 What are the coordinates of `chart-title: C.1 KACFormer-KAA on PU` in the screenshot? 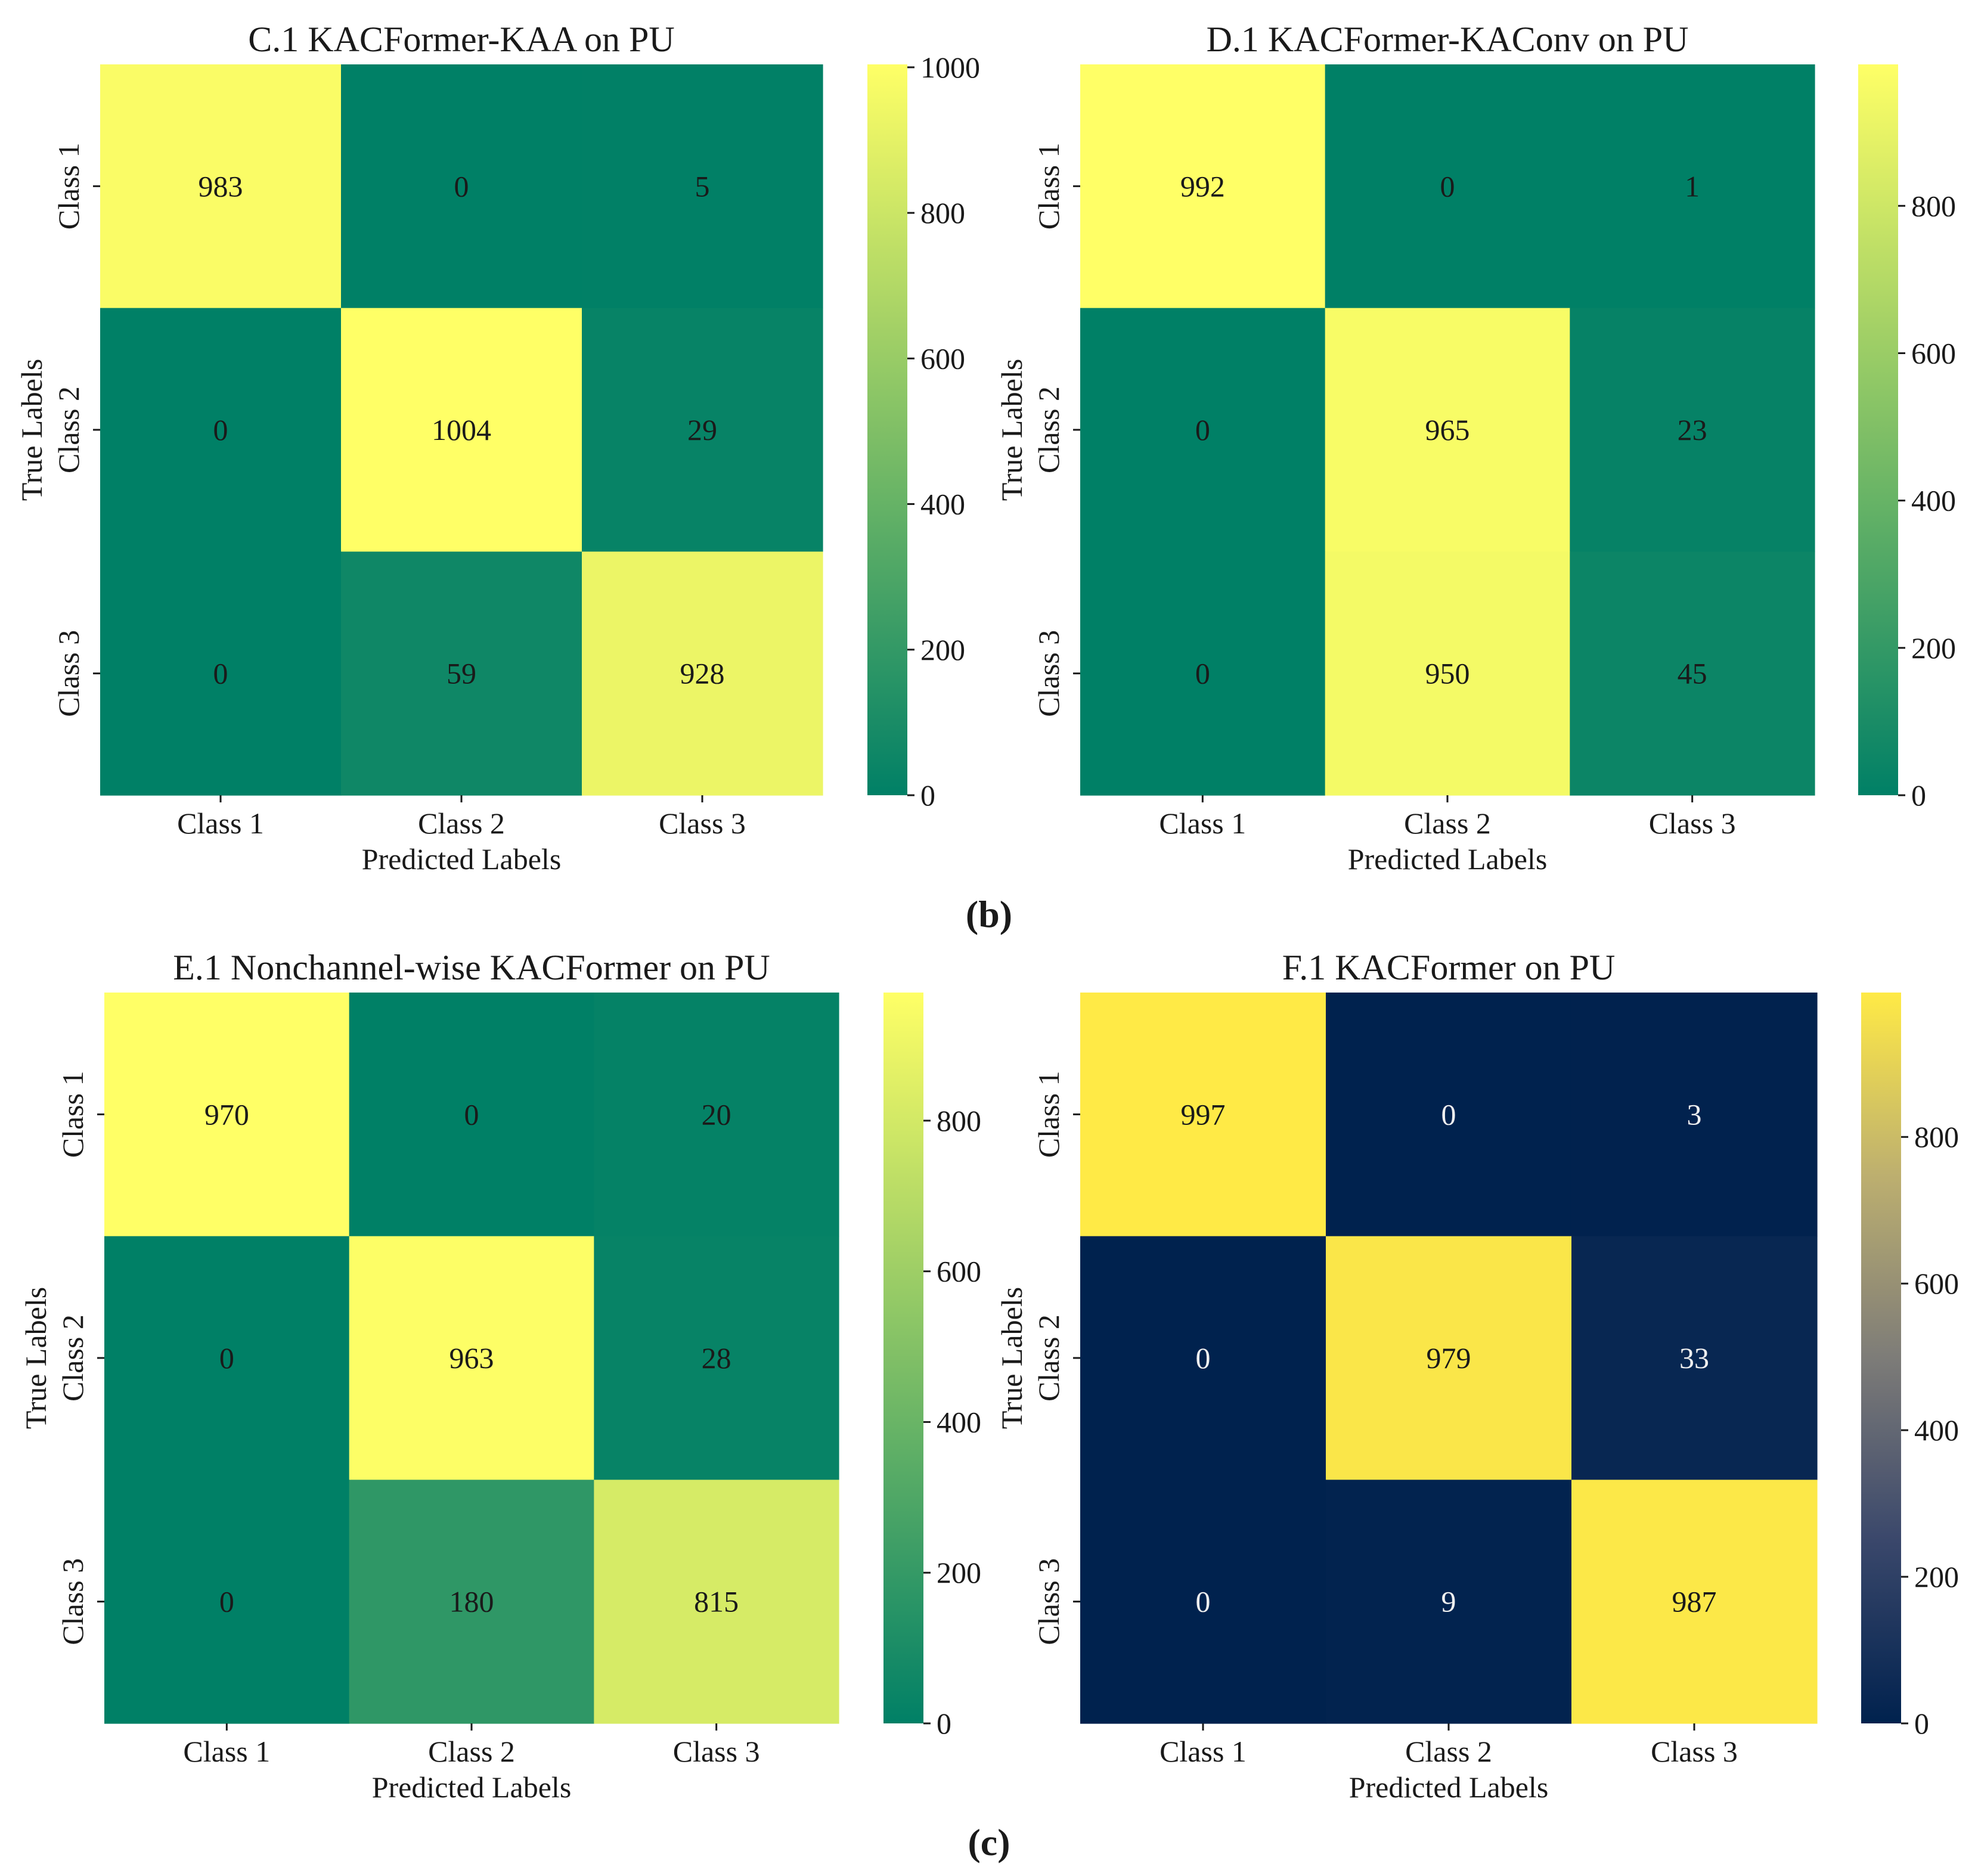 It's located at (462, 39).